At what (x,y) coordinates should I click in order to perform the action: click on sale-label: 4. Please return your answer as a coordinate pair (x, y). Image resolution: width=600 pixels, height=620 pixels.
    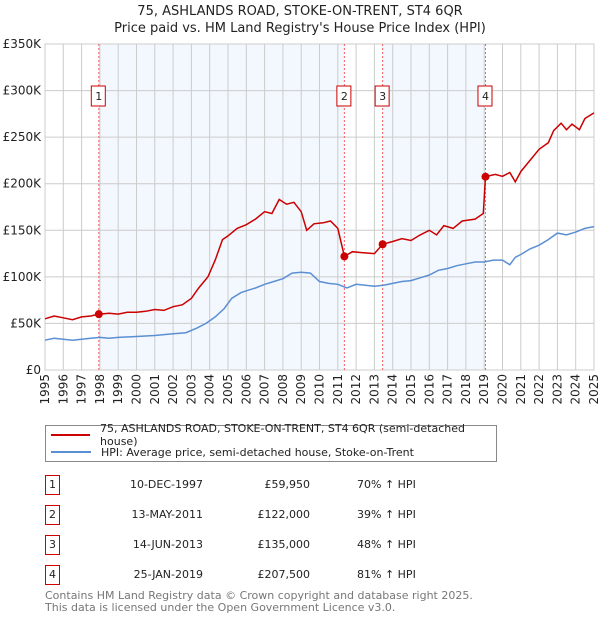
    Looking at the image, I should click on (485, 96).